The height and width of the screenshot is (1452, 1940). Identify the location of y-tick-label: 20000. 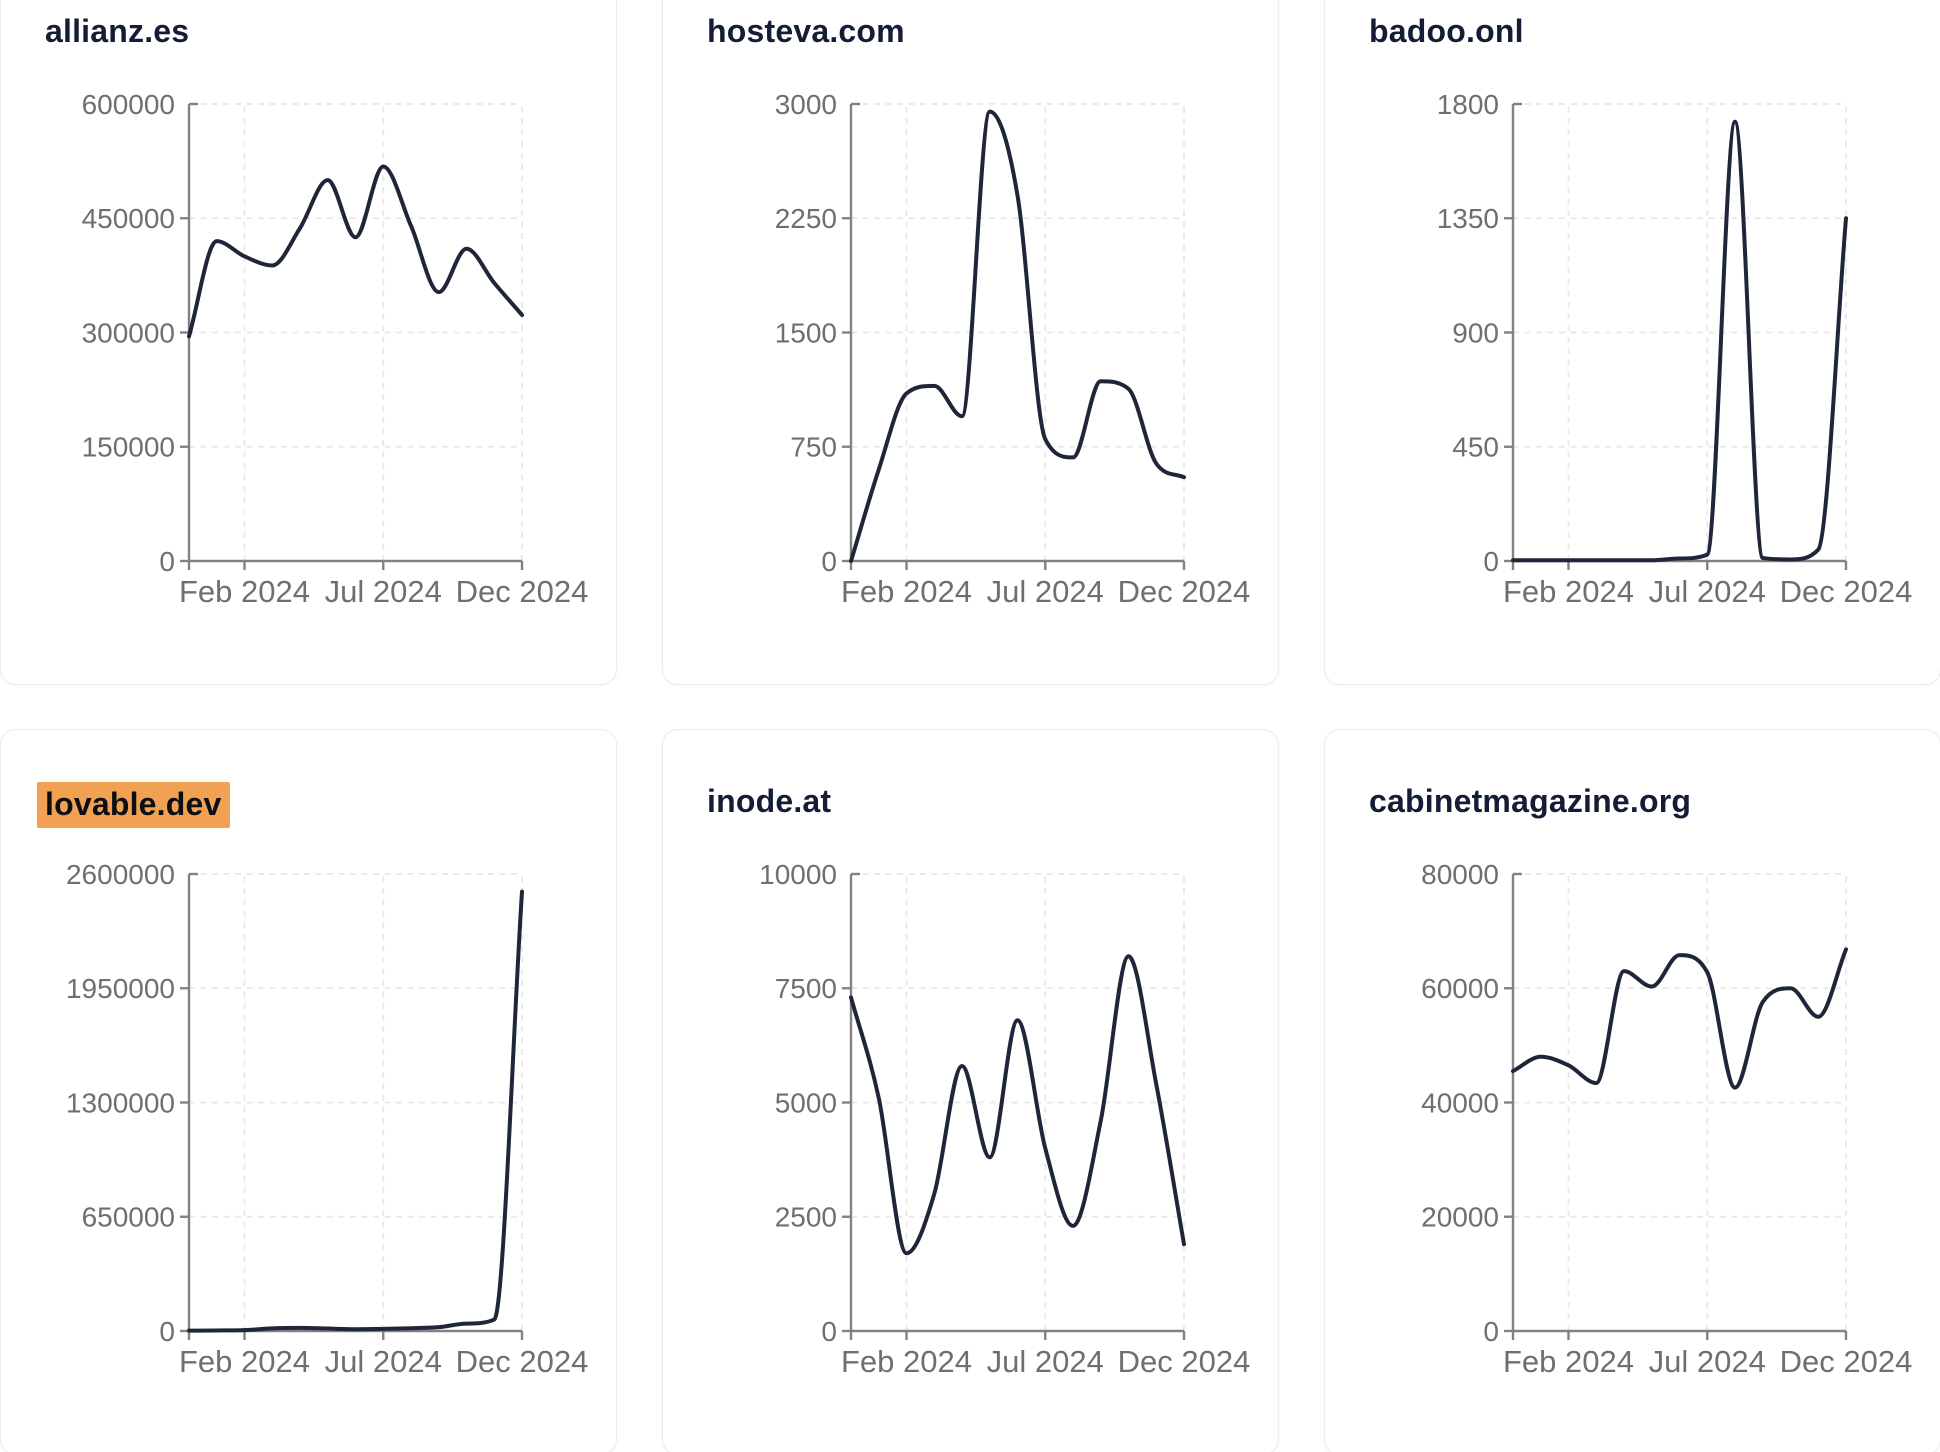
(1460, 1217).